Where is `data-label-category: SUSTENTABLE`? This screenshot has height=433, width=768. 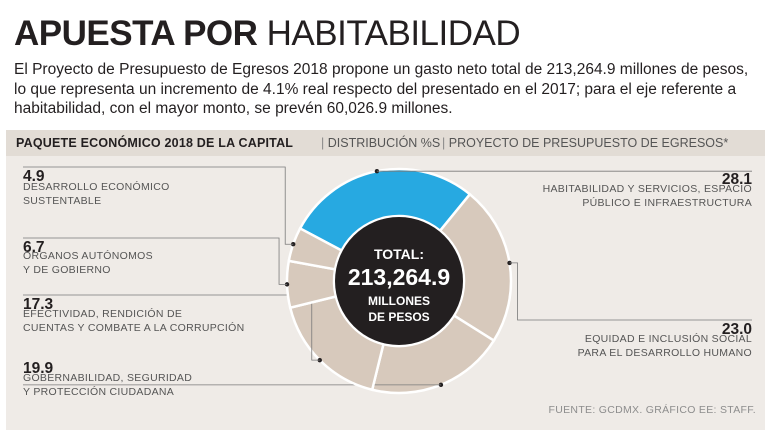 data-label-category: SUSTENTABLE is located at coordinates (62, 201).